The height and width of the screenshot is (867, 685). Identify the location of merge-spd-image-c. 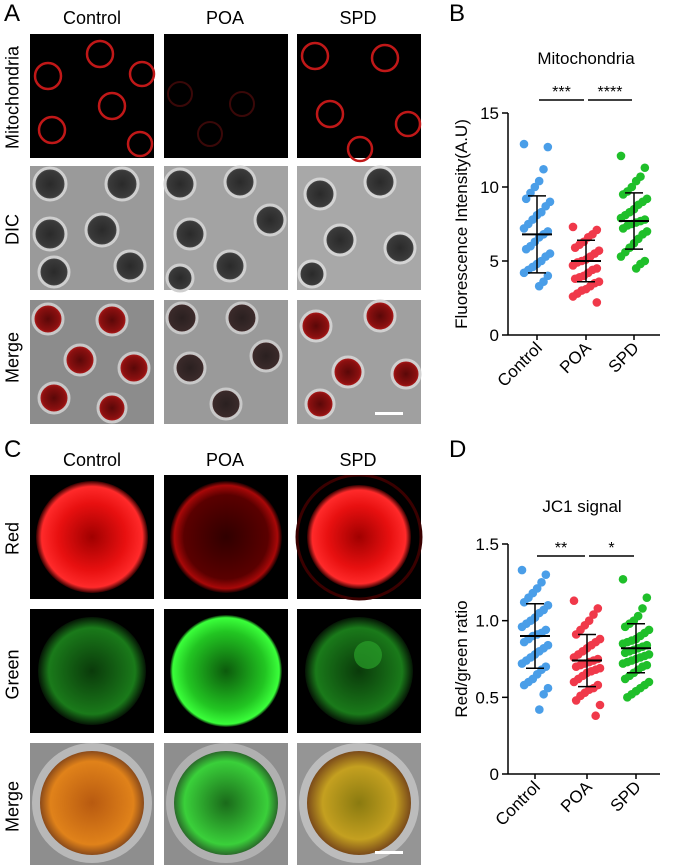
(359, 804).